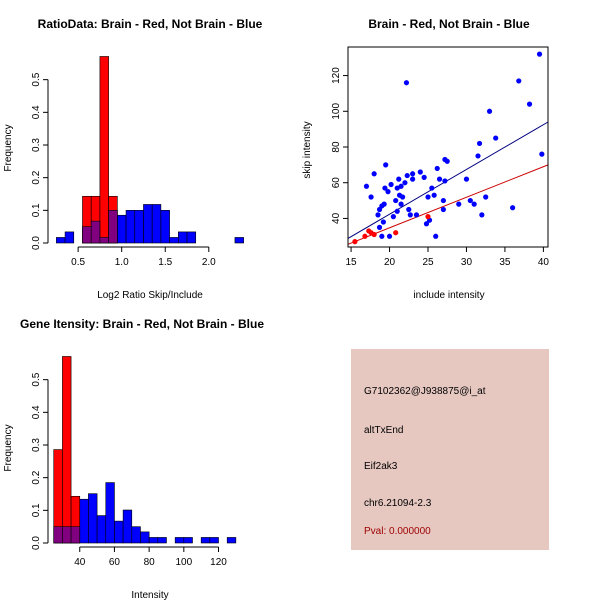 The image size is (600, 600). Describe the element at coordinates (122, 262) in the screenshot. I see `x-tick-label: 1.0` at that location.